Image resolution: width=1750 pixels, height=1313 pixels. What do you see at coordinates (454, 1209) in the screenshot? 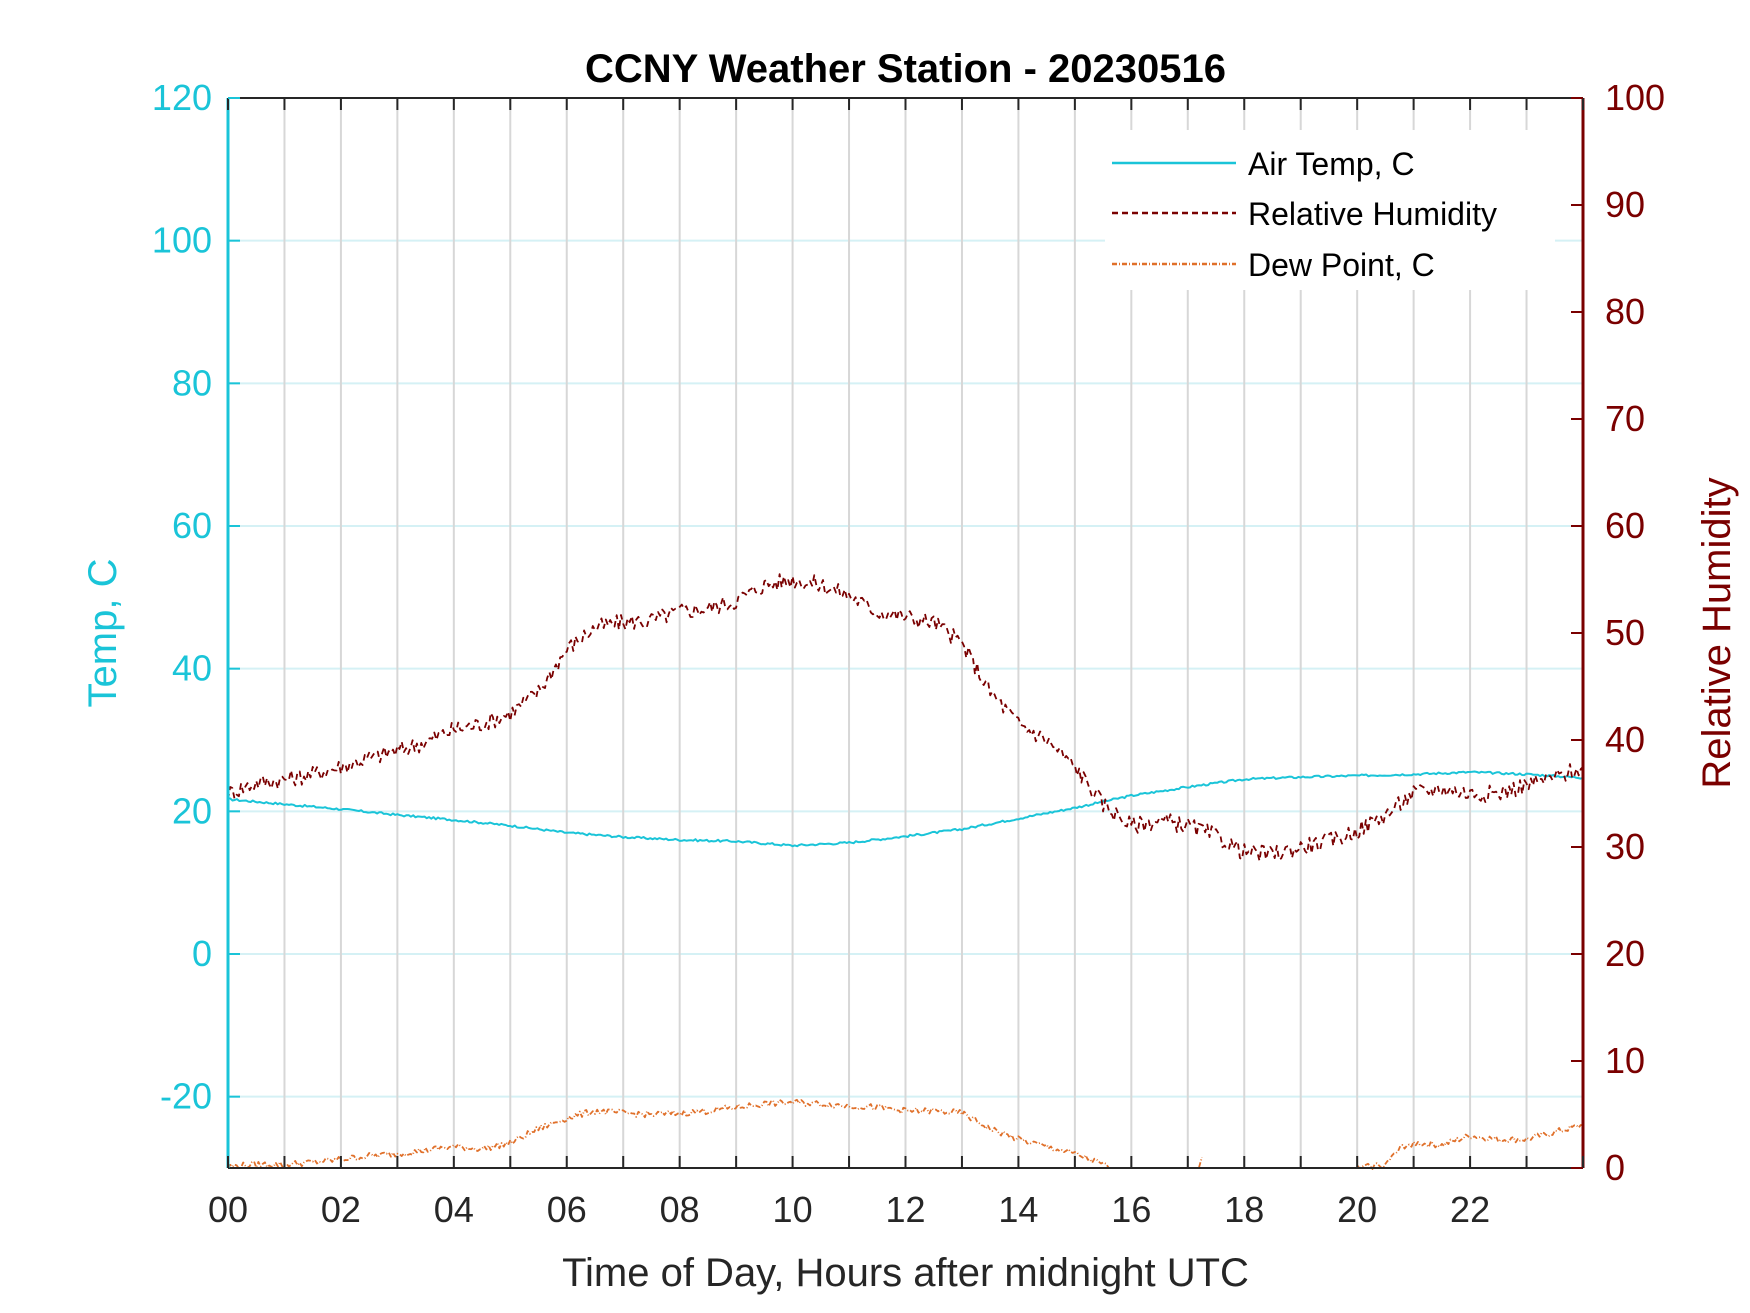
I see `x-tick-label: 04` at bounding box center [454, 1209].